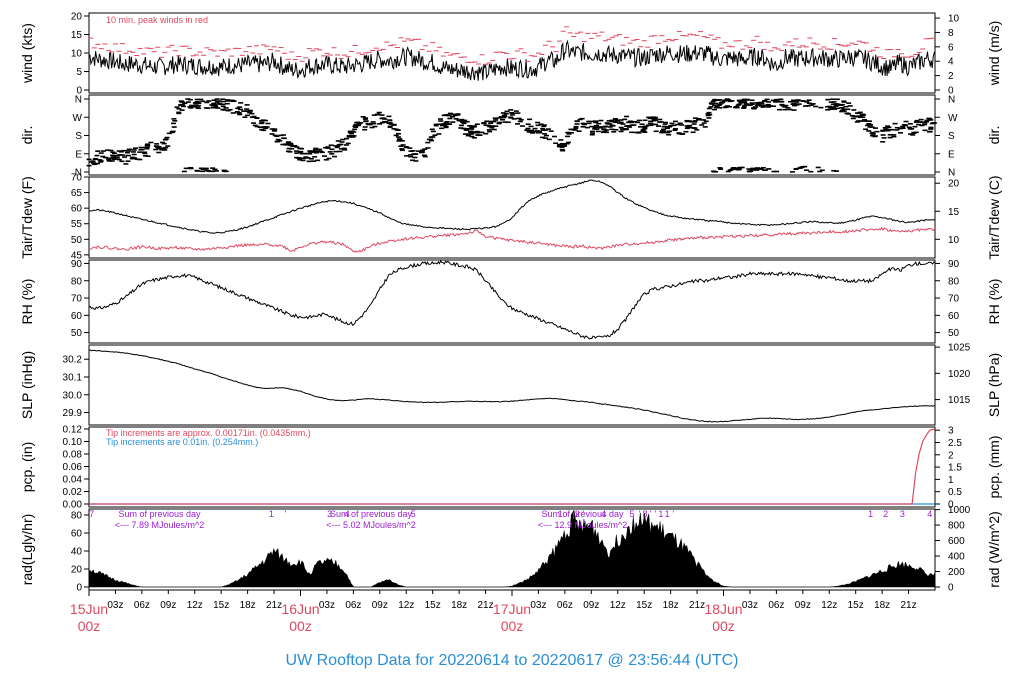 The height and width of the screenshot is (700, 1024). What do you see at coordinates (89, 609) in the screenshot?
I see `x-day-label: 15Jun` at bounding box center [89, 609].